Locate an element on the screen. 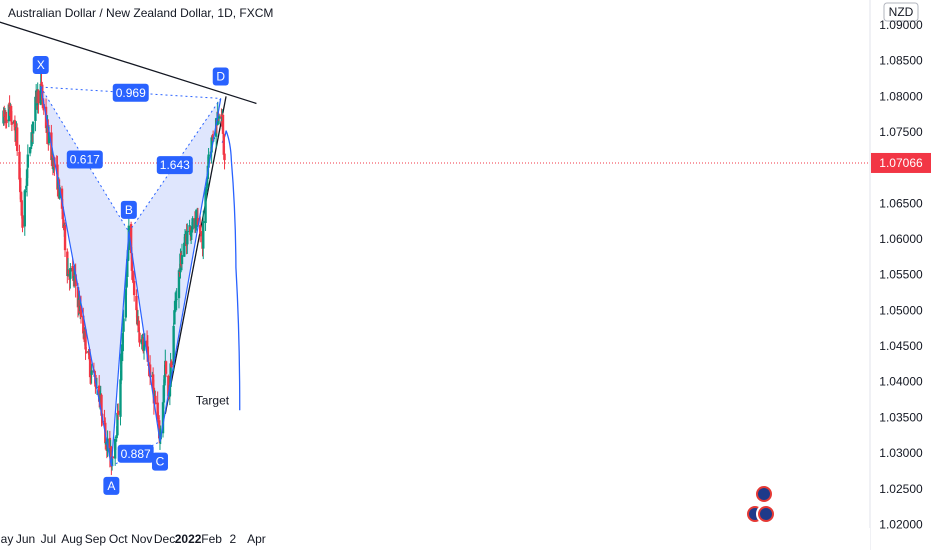 This screenshot has width=932, height=550. pattern-leg-cd is located at coordinates (190, 270).